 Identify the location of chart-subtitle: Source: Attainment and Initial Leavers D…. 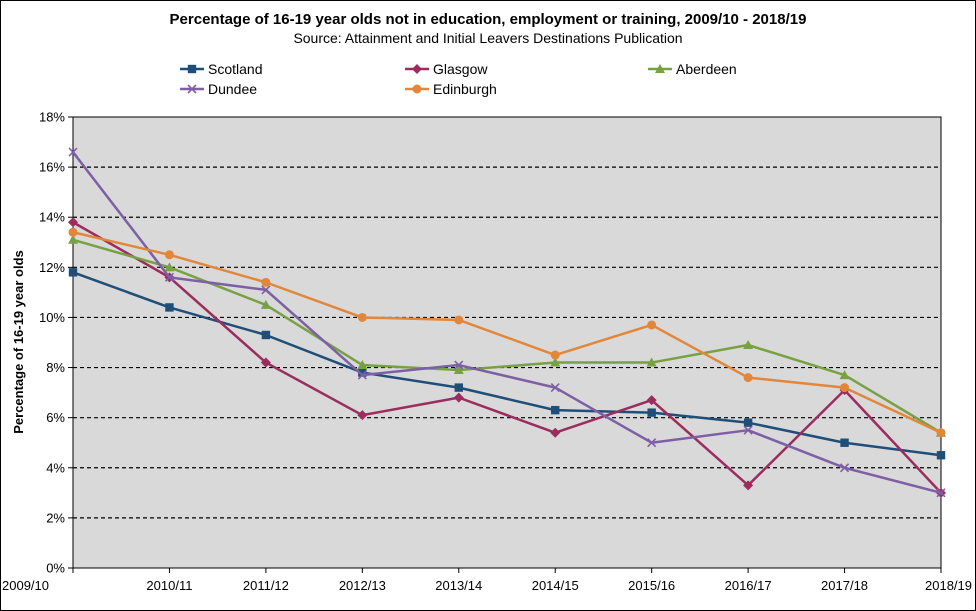
(487, 38).